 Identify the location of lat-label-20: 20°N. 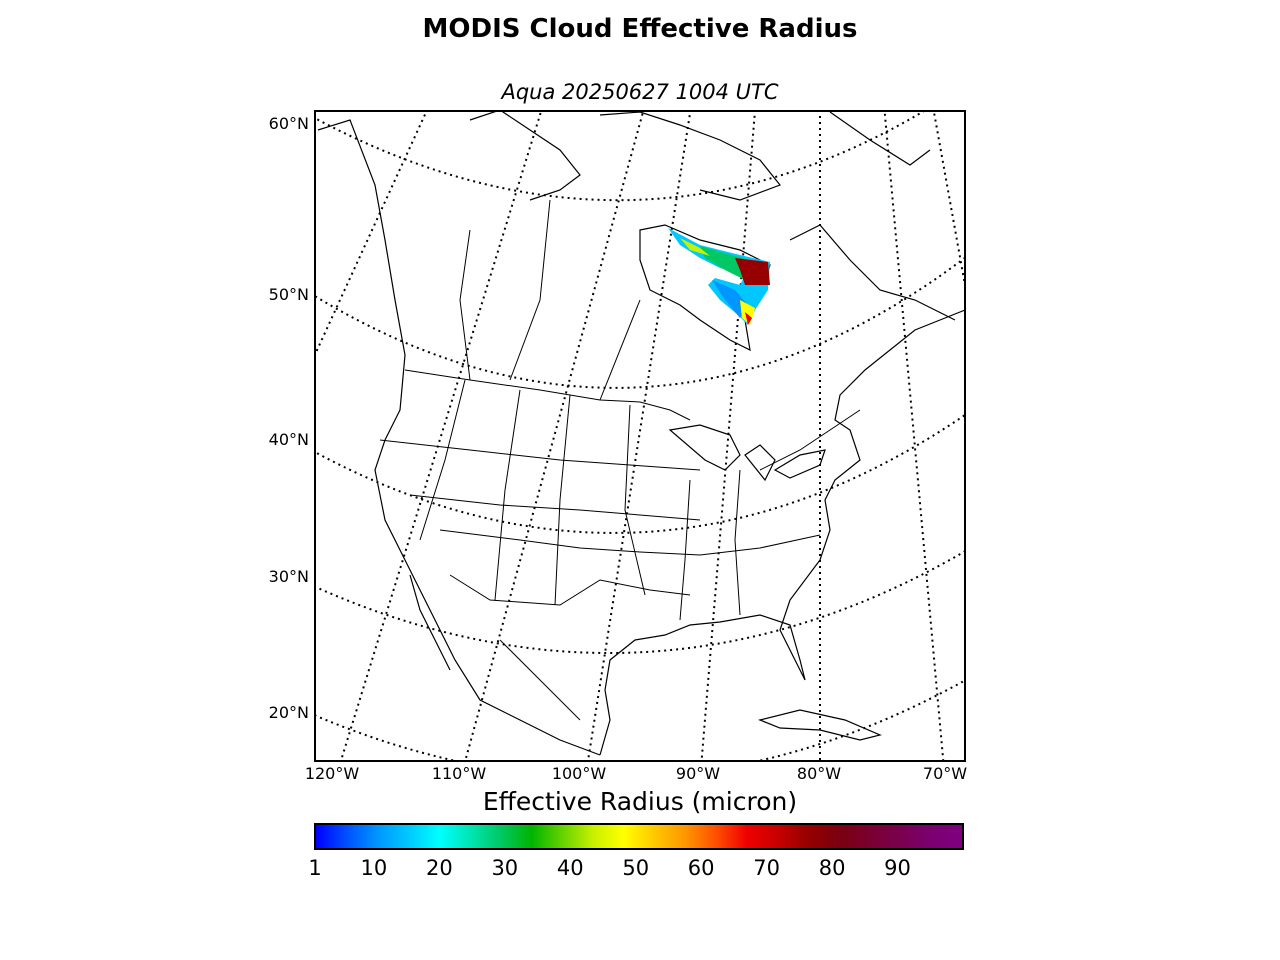
(288, 712).